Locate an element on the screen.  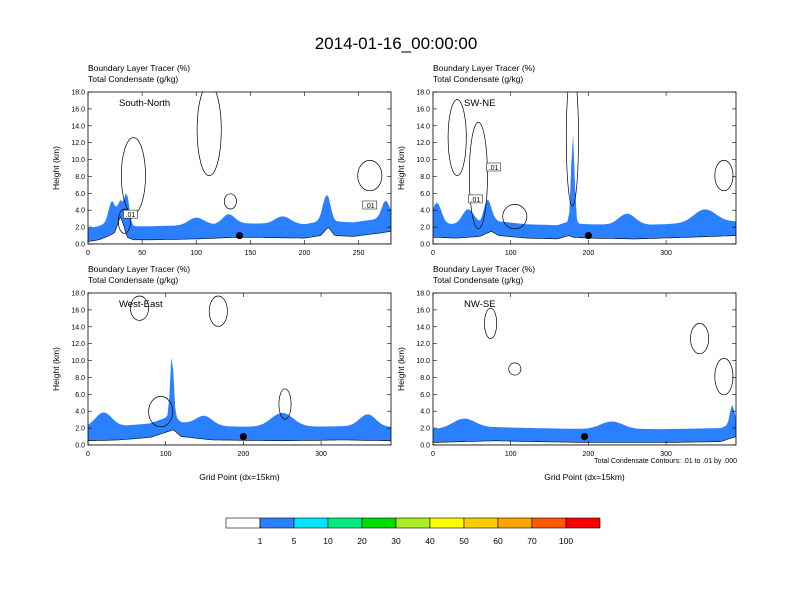
x-tick-label: 250 is located at coordinates (359, 253).